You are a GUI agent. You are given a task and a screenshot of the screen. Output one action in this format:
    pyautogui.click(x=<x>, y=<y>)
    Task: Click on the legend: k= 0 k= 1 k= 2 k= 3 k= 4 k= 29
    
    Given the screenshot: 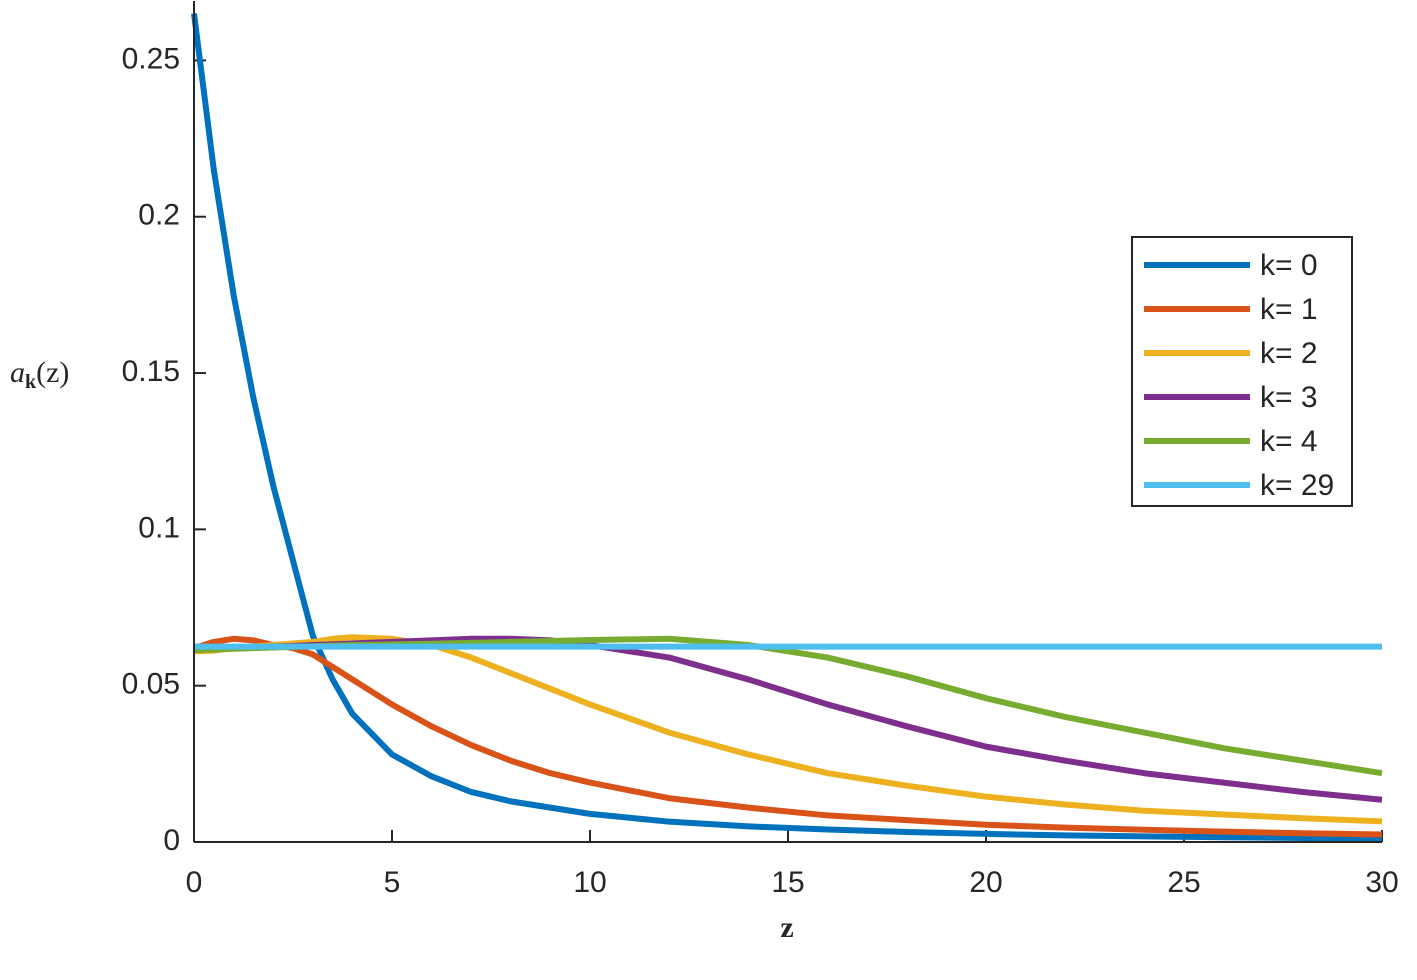 What is the action you would take?
    pyautogui.click(x=1242, y=371)
    